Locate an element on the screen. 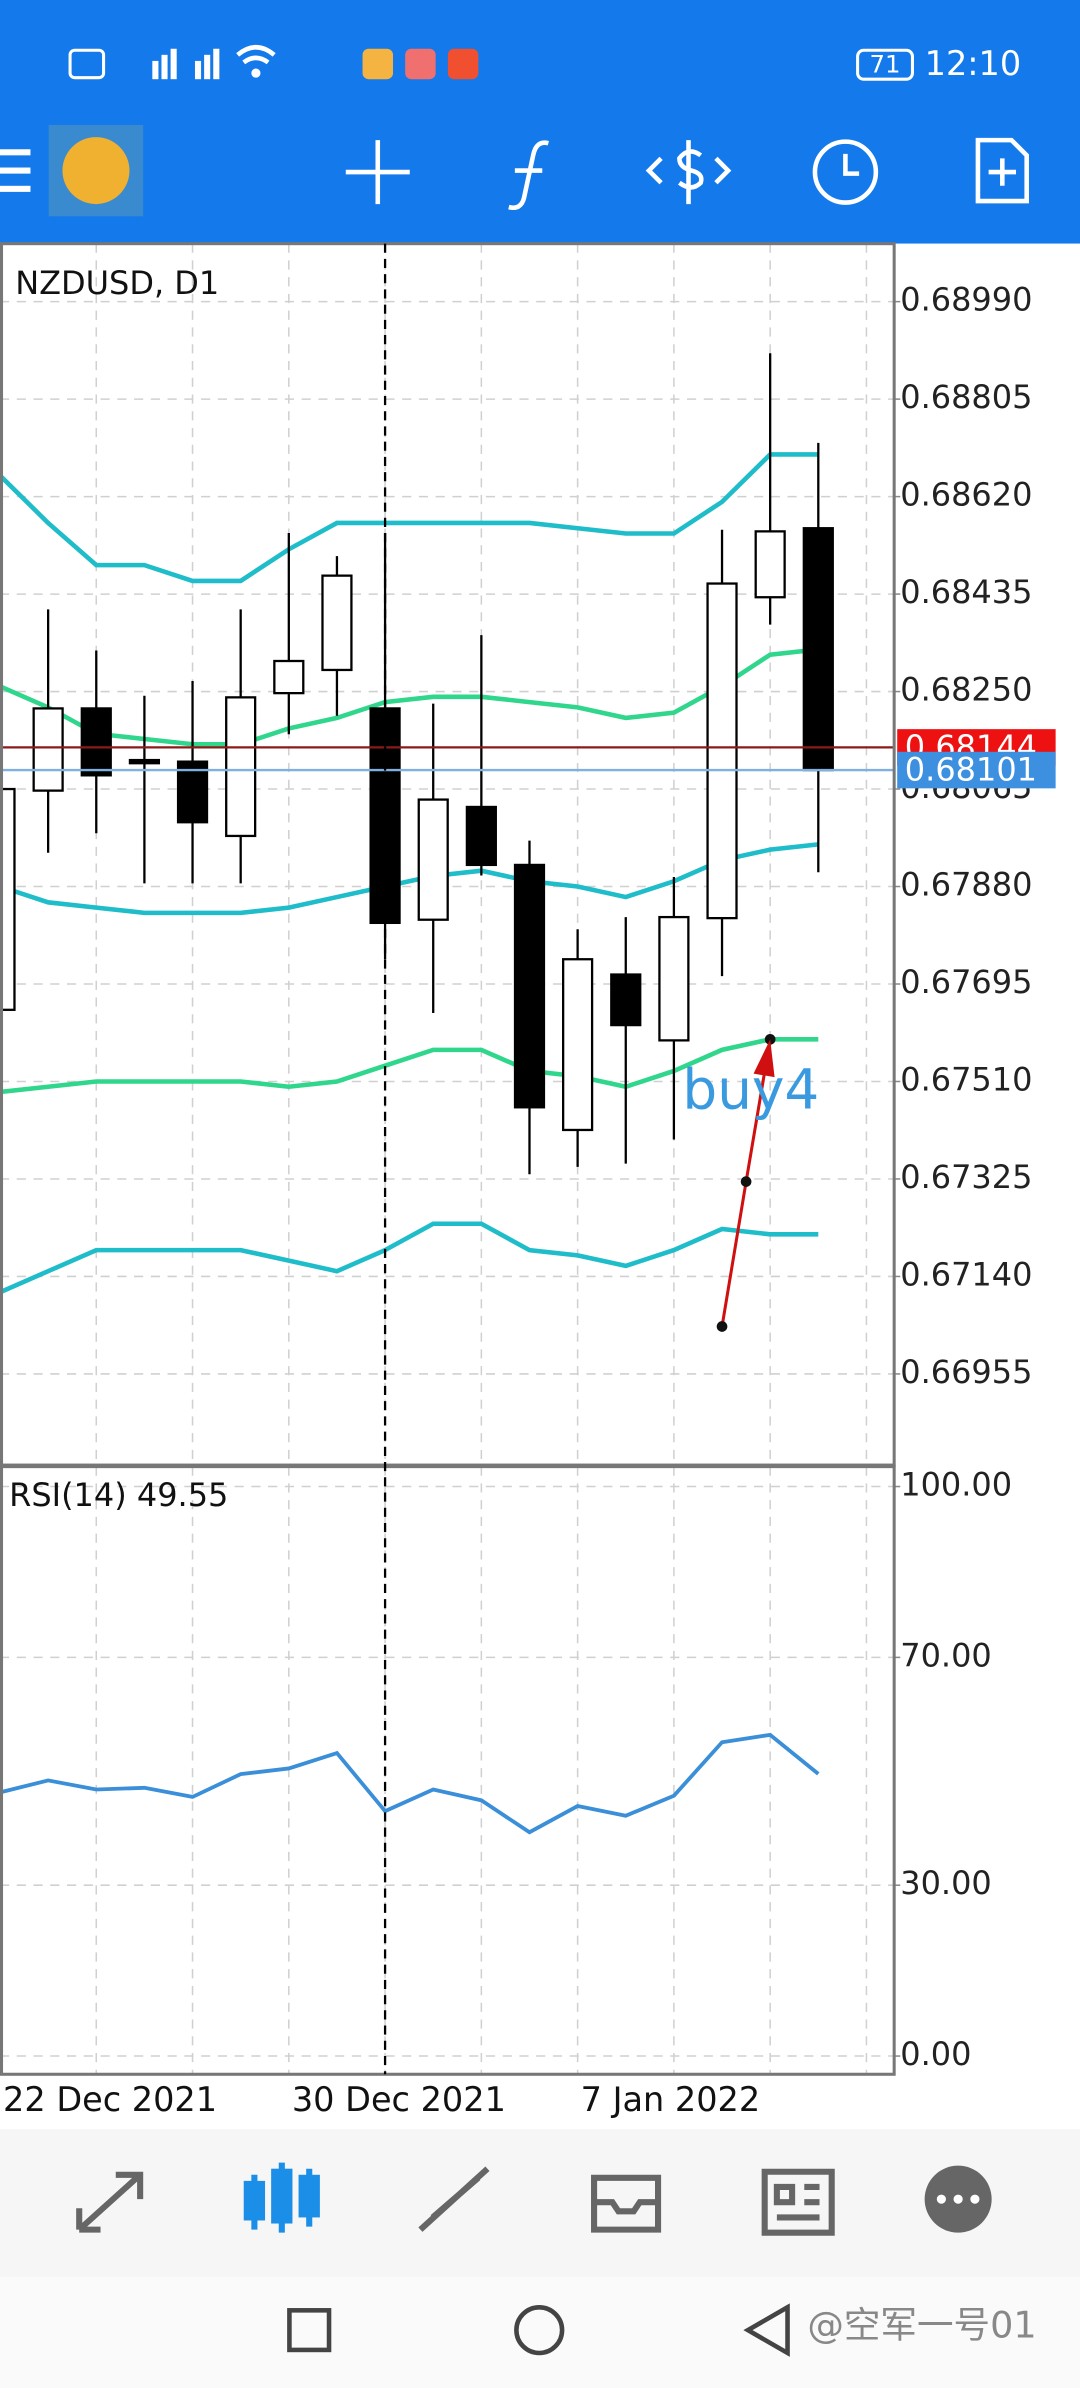 The width and height of the screenshot is (1080, 2388). toolbar is located at coordinates (514, 170).